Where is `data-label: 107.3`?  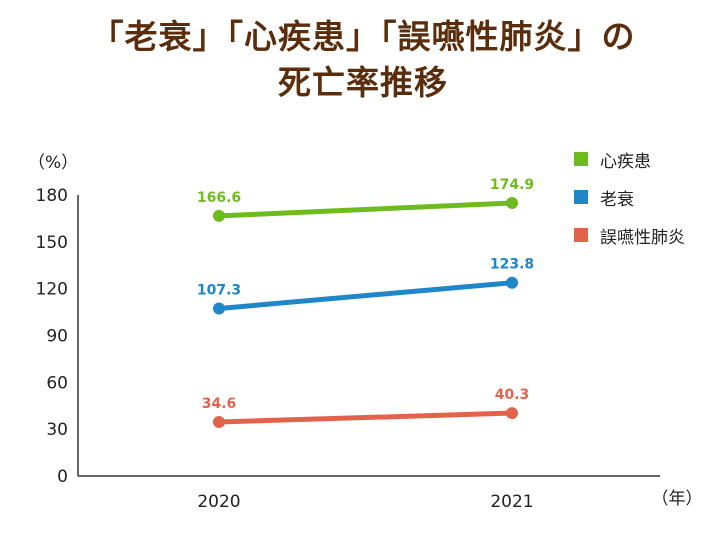 data-label: 107.3 is located at coordinates (219, 290).